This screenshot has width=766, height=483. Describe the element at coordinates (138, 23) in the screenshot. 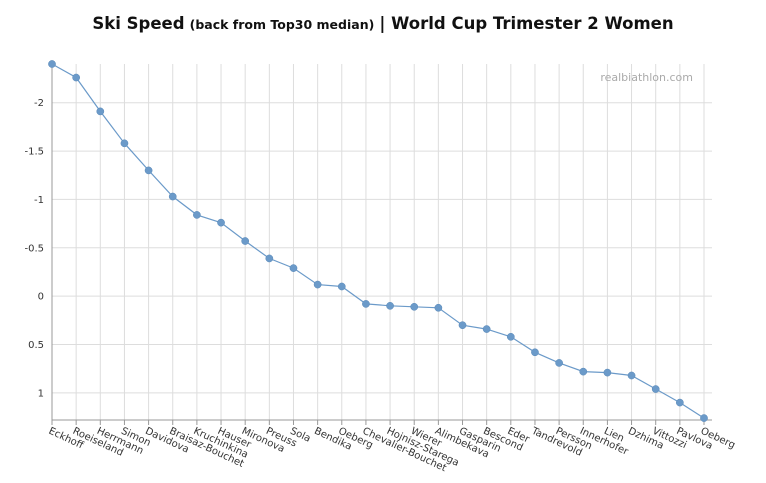

I see `chart-title: Ski Speed` at that location.